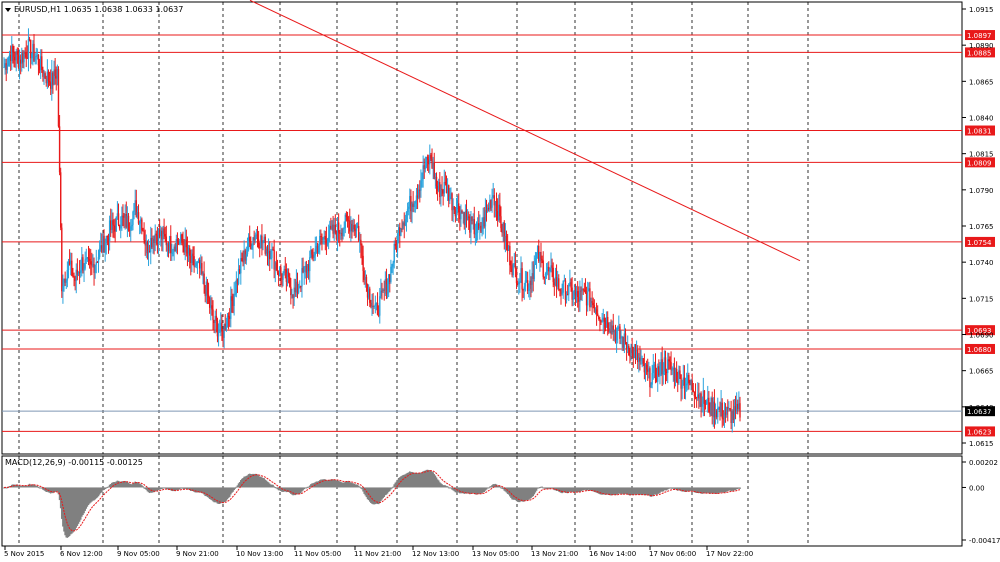  I want to click on level-label: 1.0680, so click(979, 350).